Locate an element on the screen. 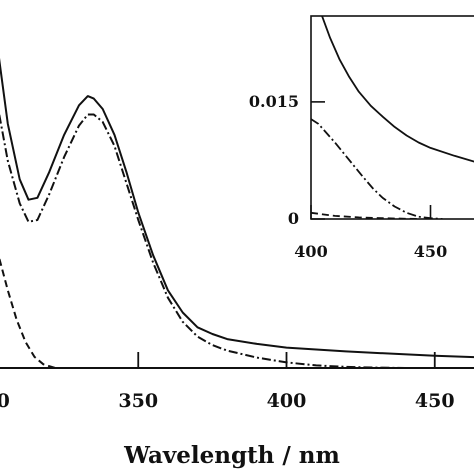 The height and width of the screenshot is (474, 474). main-x-tick-label: 450 is located at coordinates (435, 401).